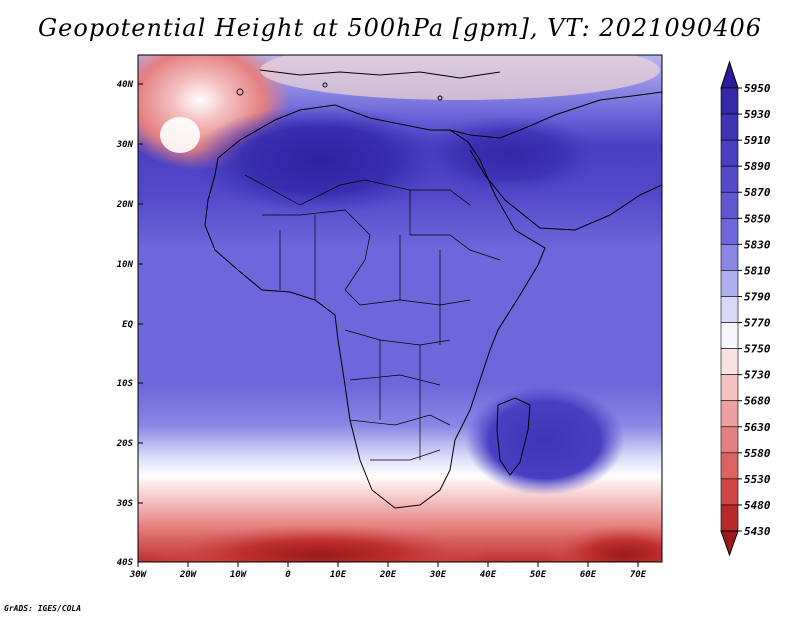 The height and width of the screenshot is (618, 800). What do you see at coordinates (125, 205) in the screenshot?
I see `lat-label: 20N` at bounding box center [125, 205].